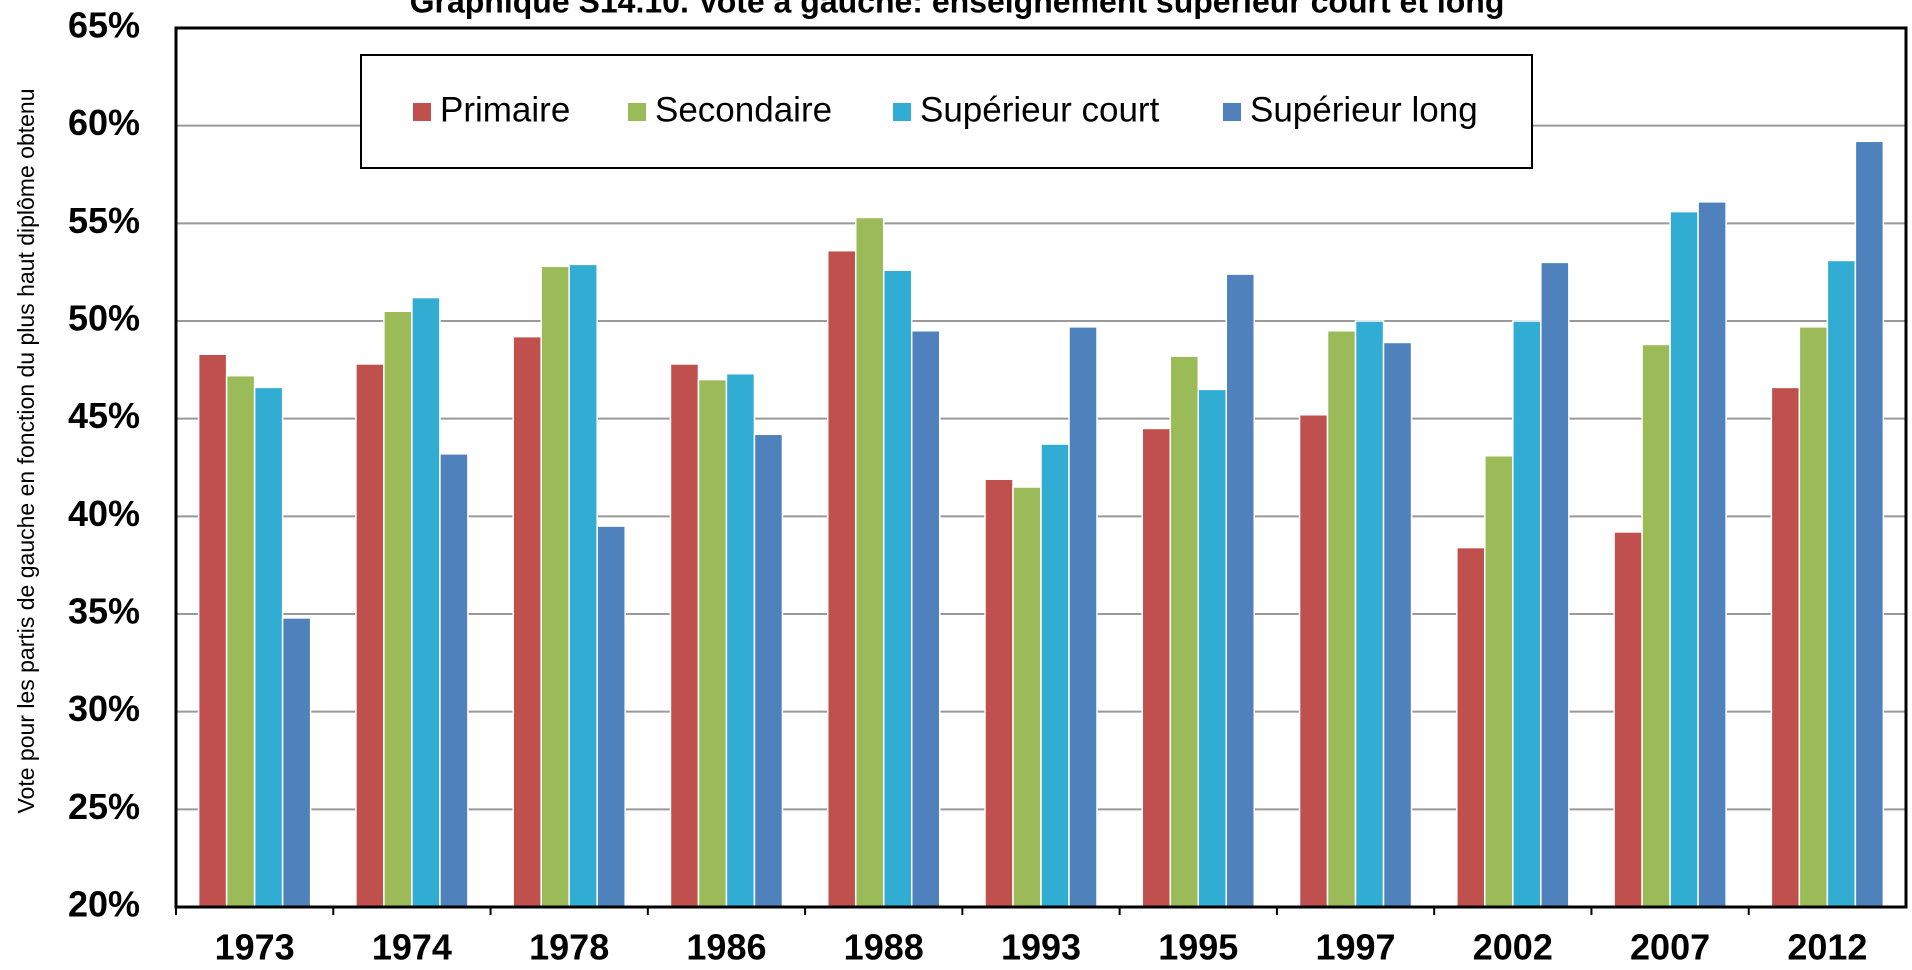 The width and height of the screenshot is (1912, 970). I want to click on x-tick-label: 1978, so click(569, 947).